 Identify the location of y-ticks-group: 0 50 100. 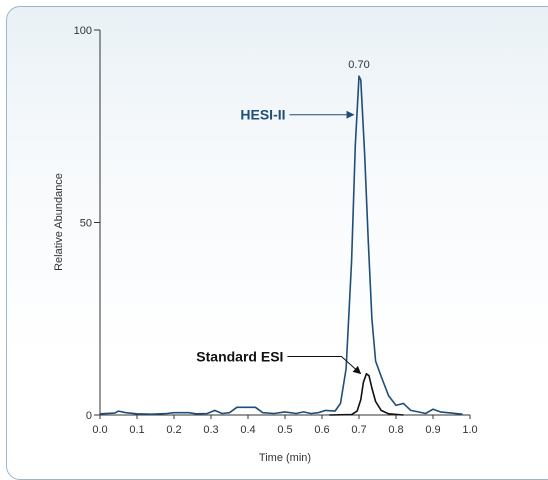
(87, 223).